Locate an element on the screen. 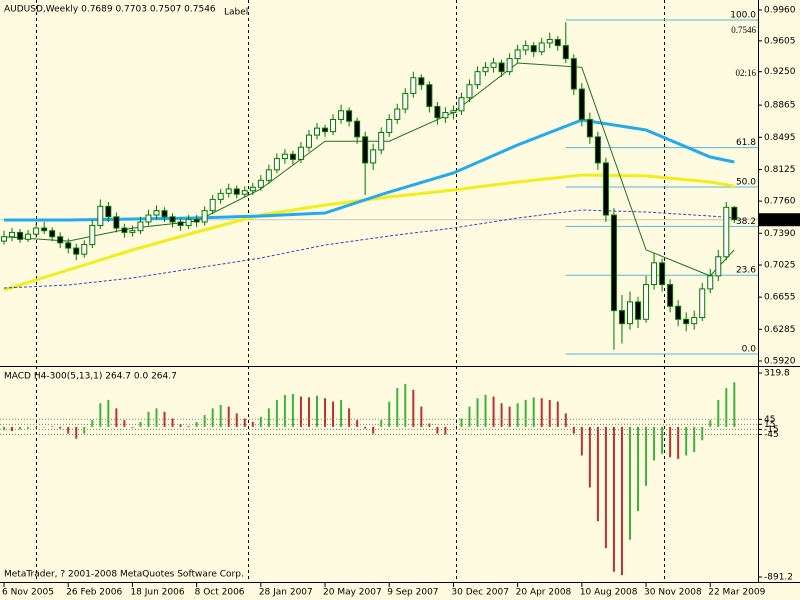  x-tick-label: 8 Oct 2006 is located at coordinates (220, 593).